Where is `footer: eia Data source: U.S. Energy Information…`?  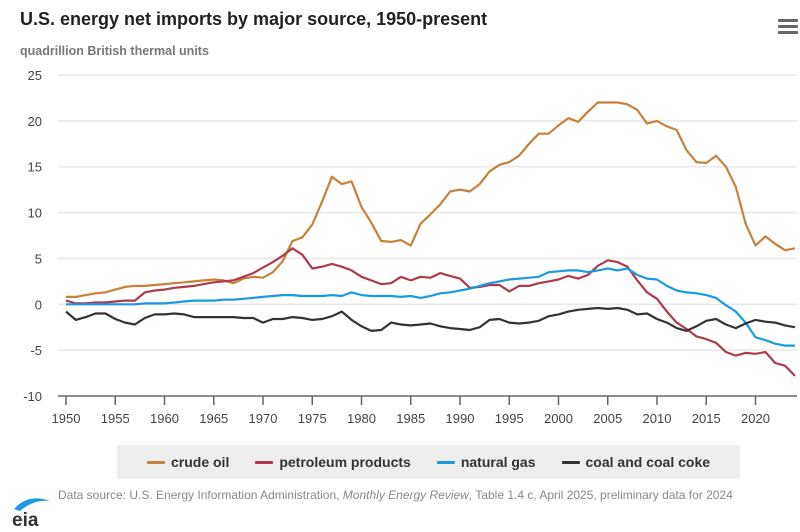 footer: eia Data source: U.S. Energy Information… is located at coordinates (400, 508).